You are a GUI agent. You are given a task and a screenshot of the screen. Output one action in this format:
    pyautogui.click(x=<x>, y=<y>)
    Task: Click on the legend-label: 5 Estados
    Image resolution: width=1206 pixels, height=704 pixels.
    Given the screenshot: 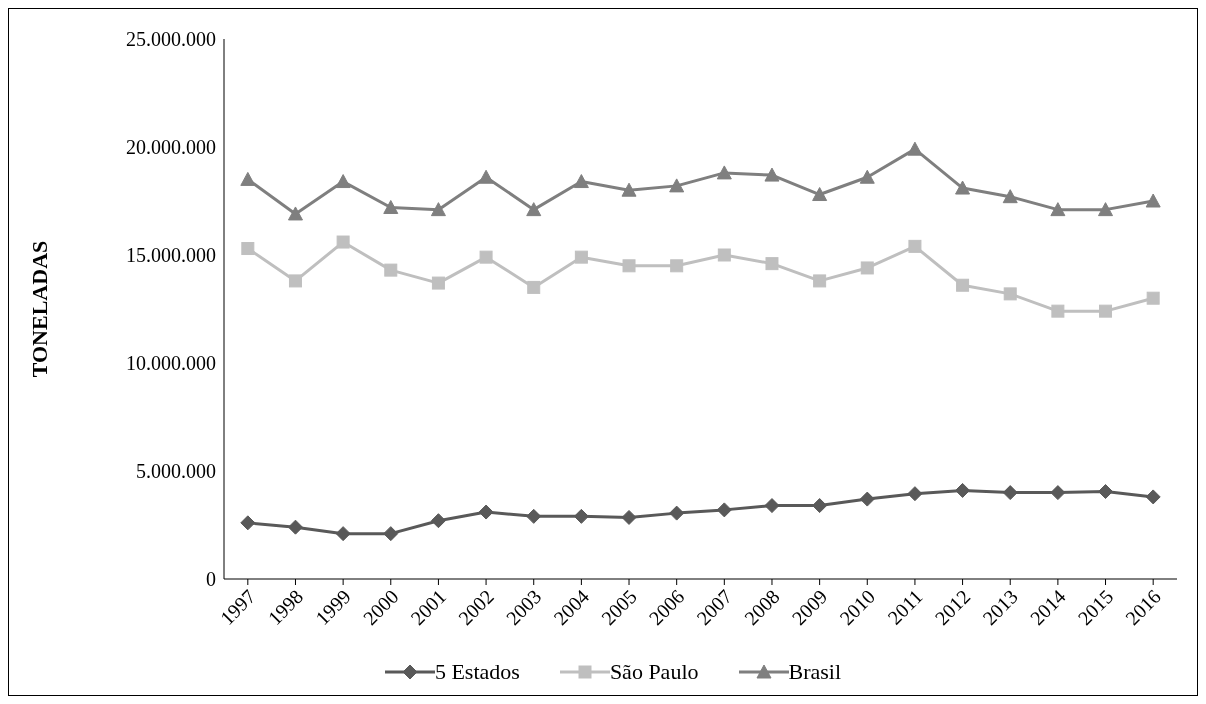 What is the action you would take?
    pyautogui.click(x=477, y=672)
    